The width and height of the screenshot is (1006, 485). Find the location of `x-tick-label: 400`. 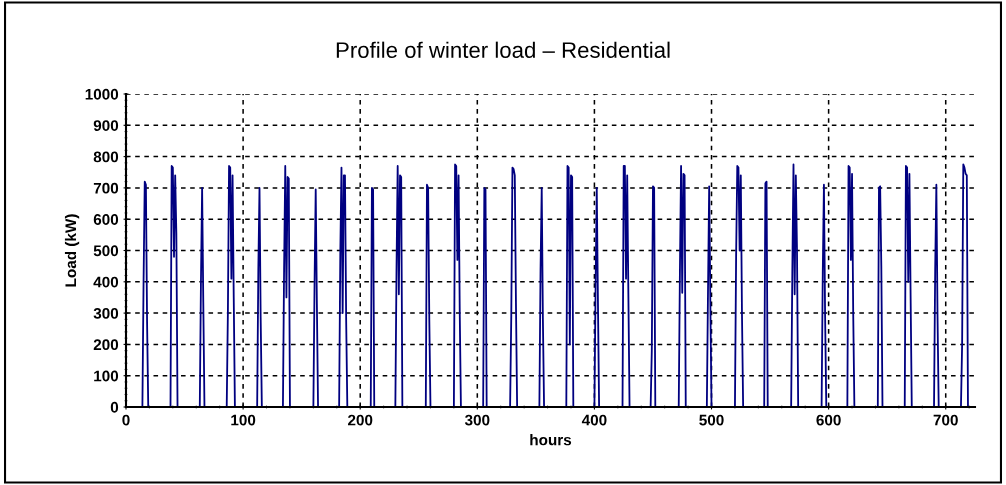

x-tick-label: 400 is located at coordinates (594, 420).